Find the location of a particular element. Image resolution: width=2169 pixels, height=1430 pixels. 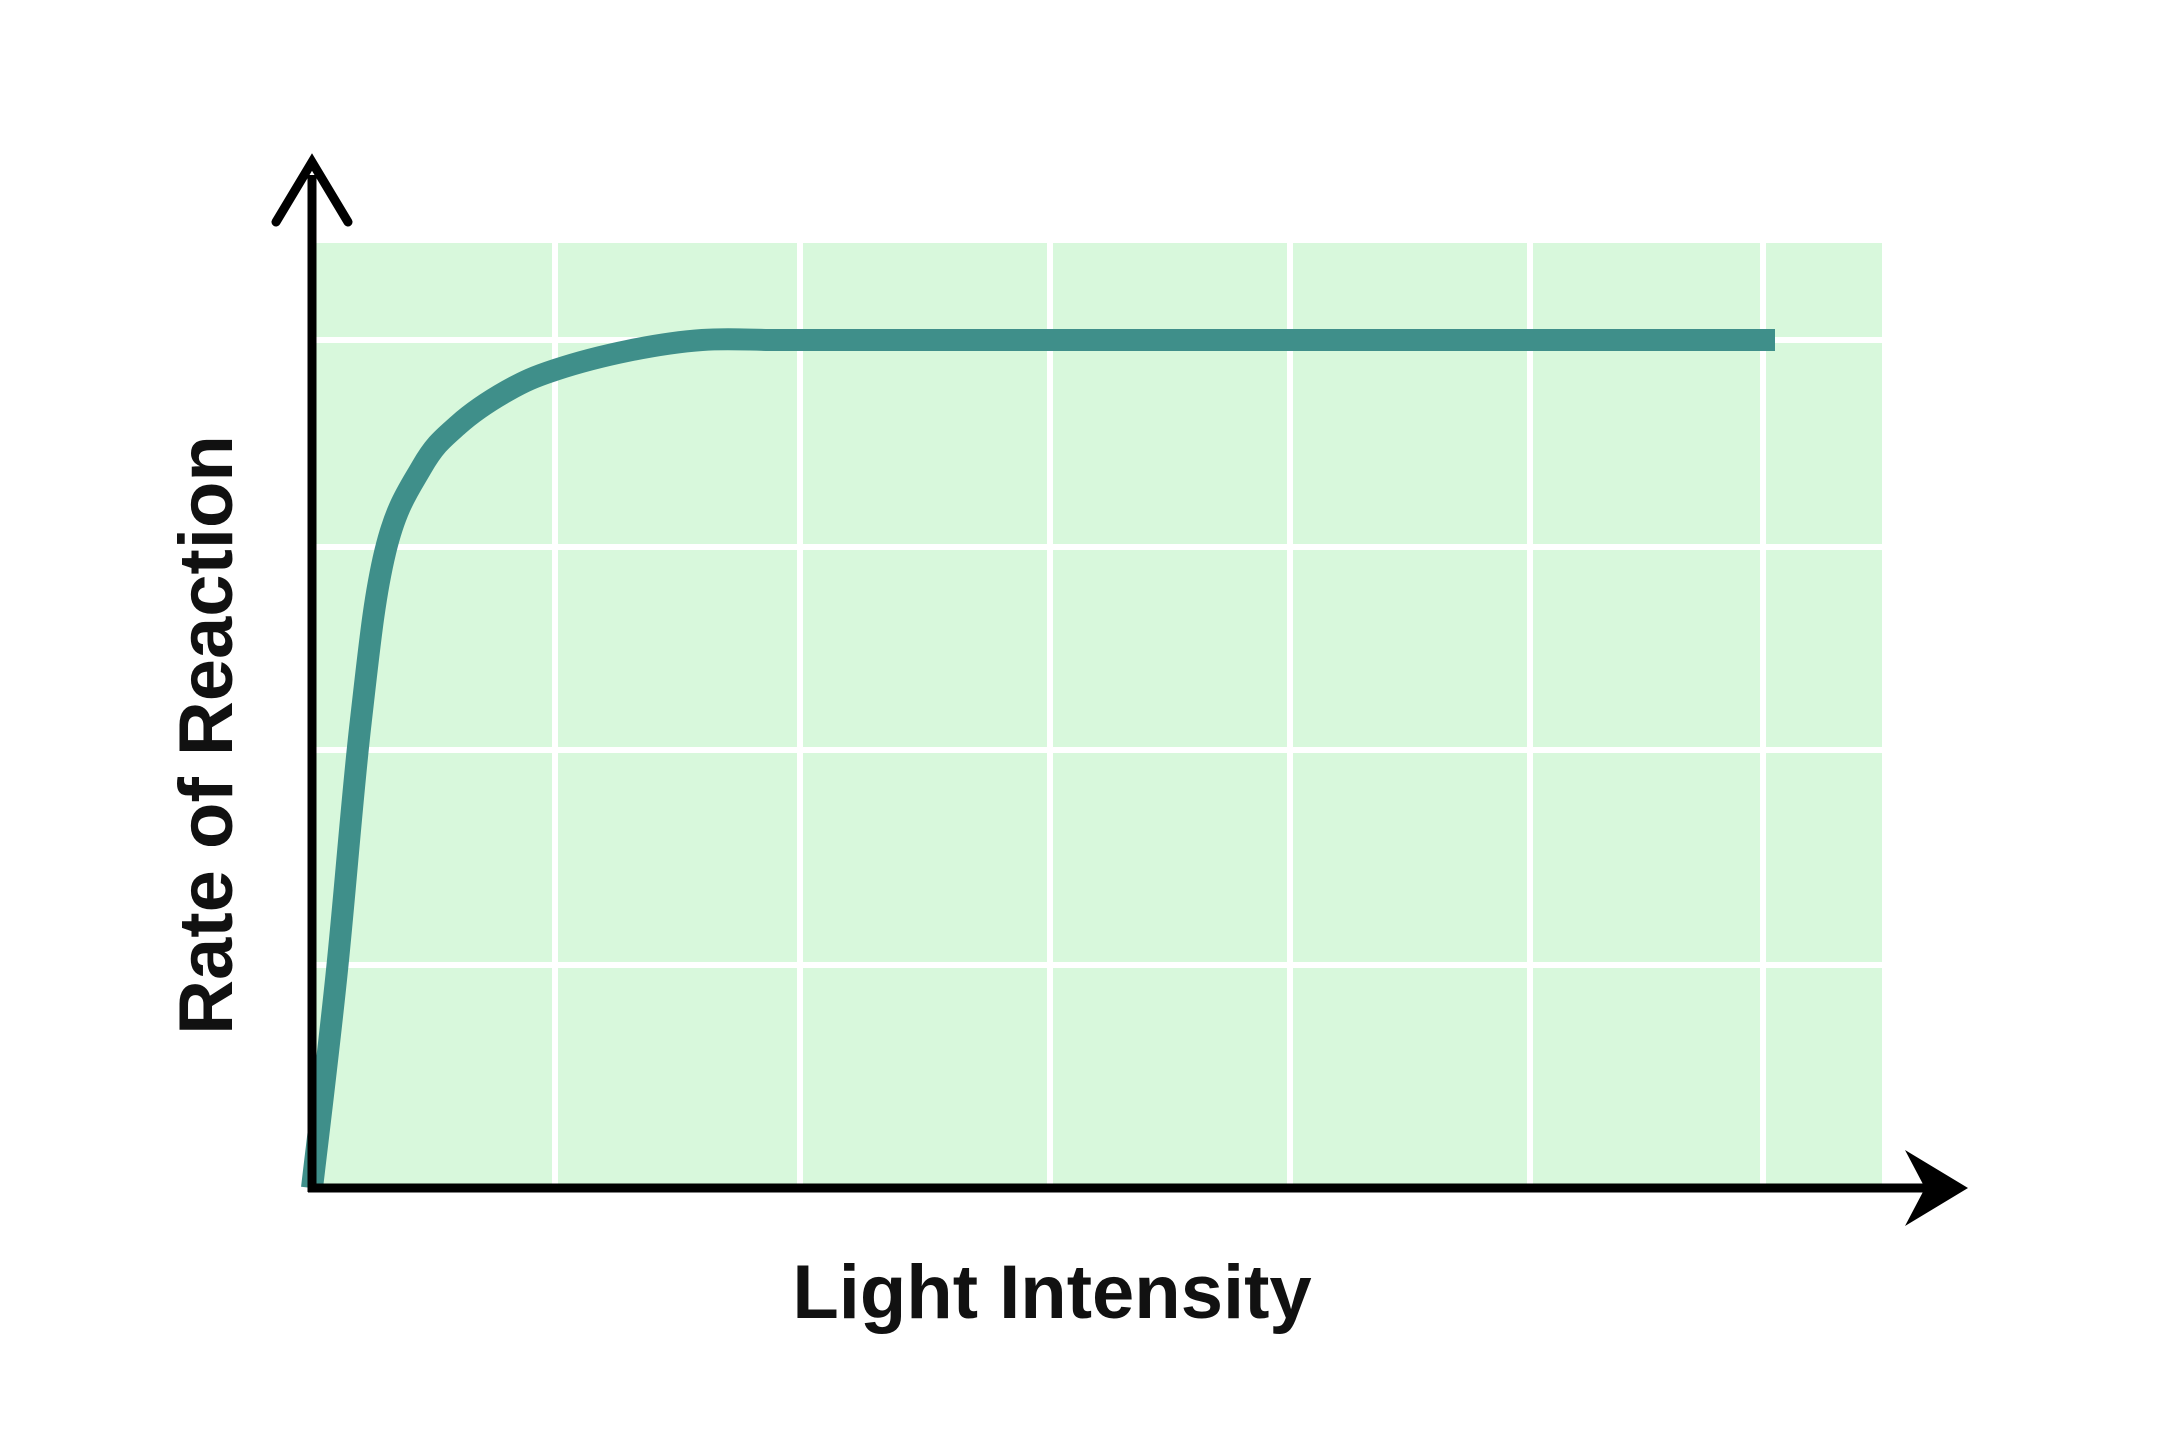

x-axis-label: Light Intensity is located at coordinates (1051, 1292).